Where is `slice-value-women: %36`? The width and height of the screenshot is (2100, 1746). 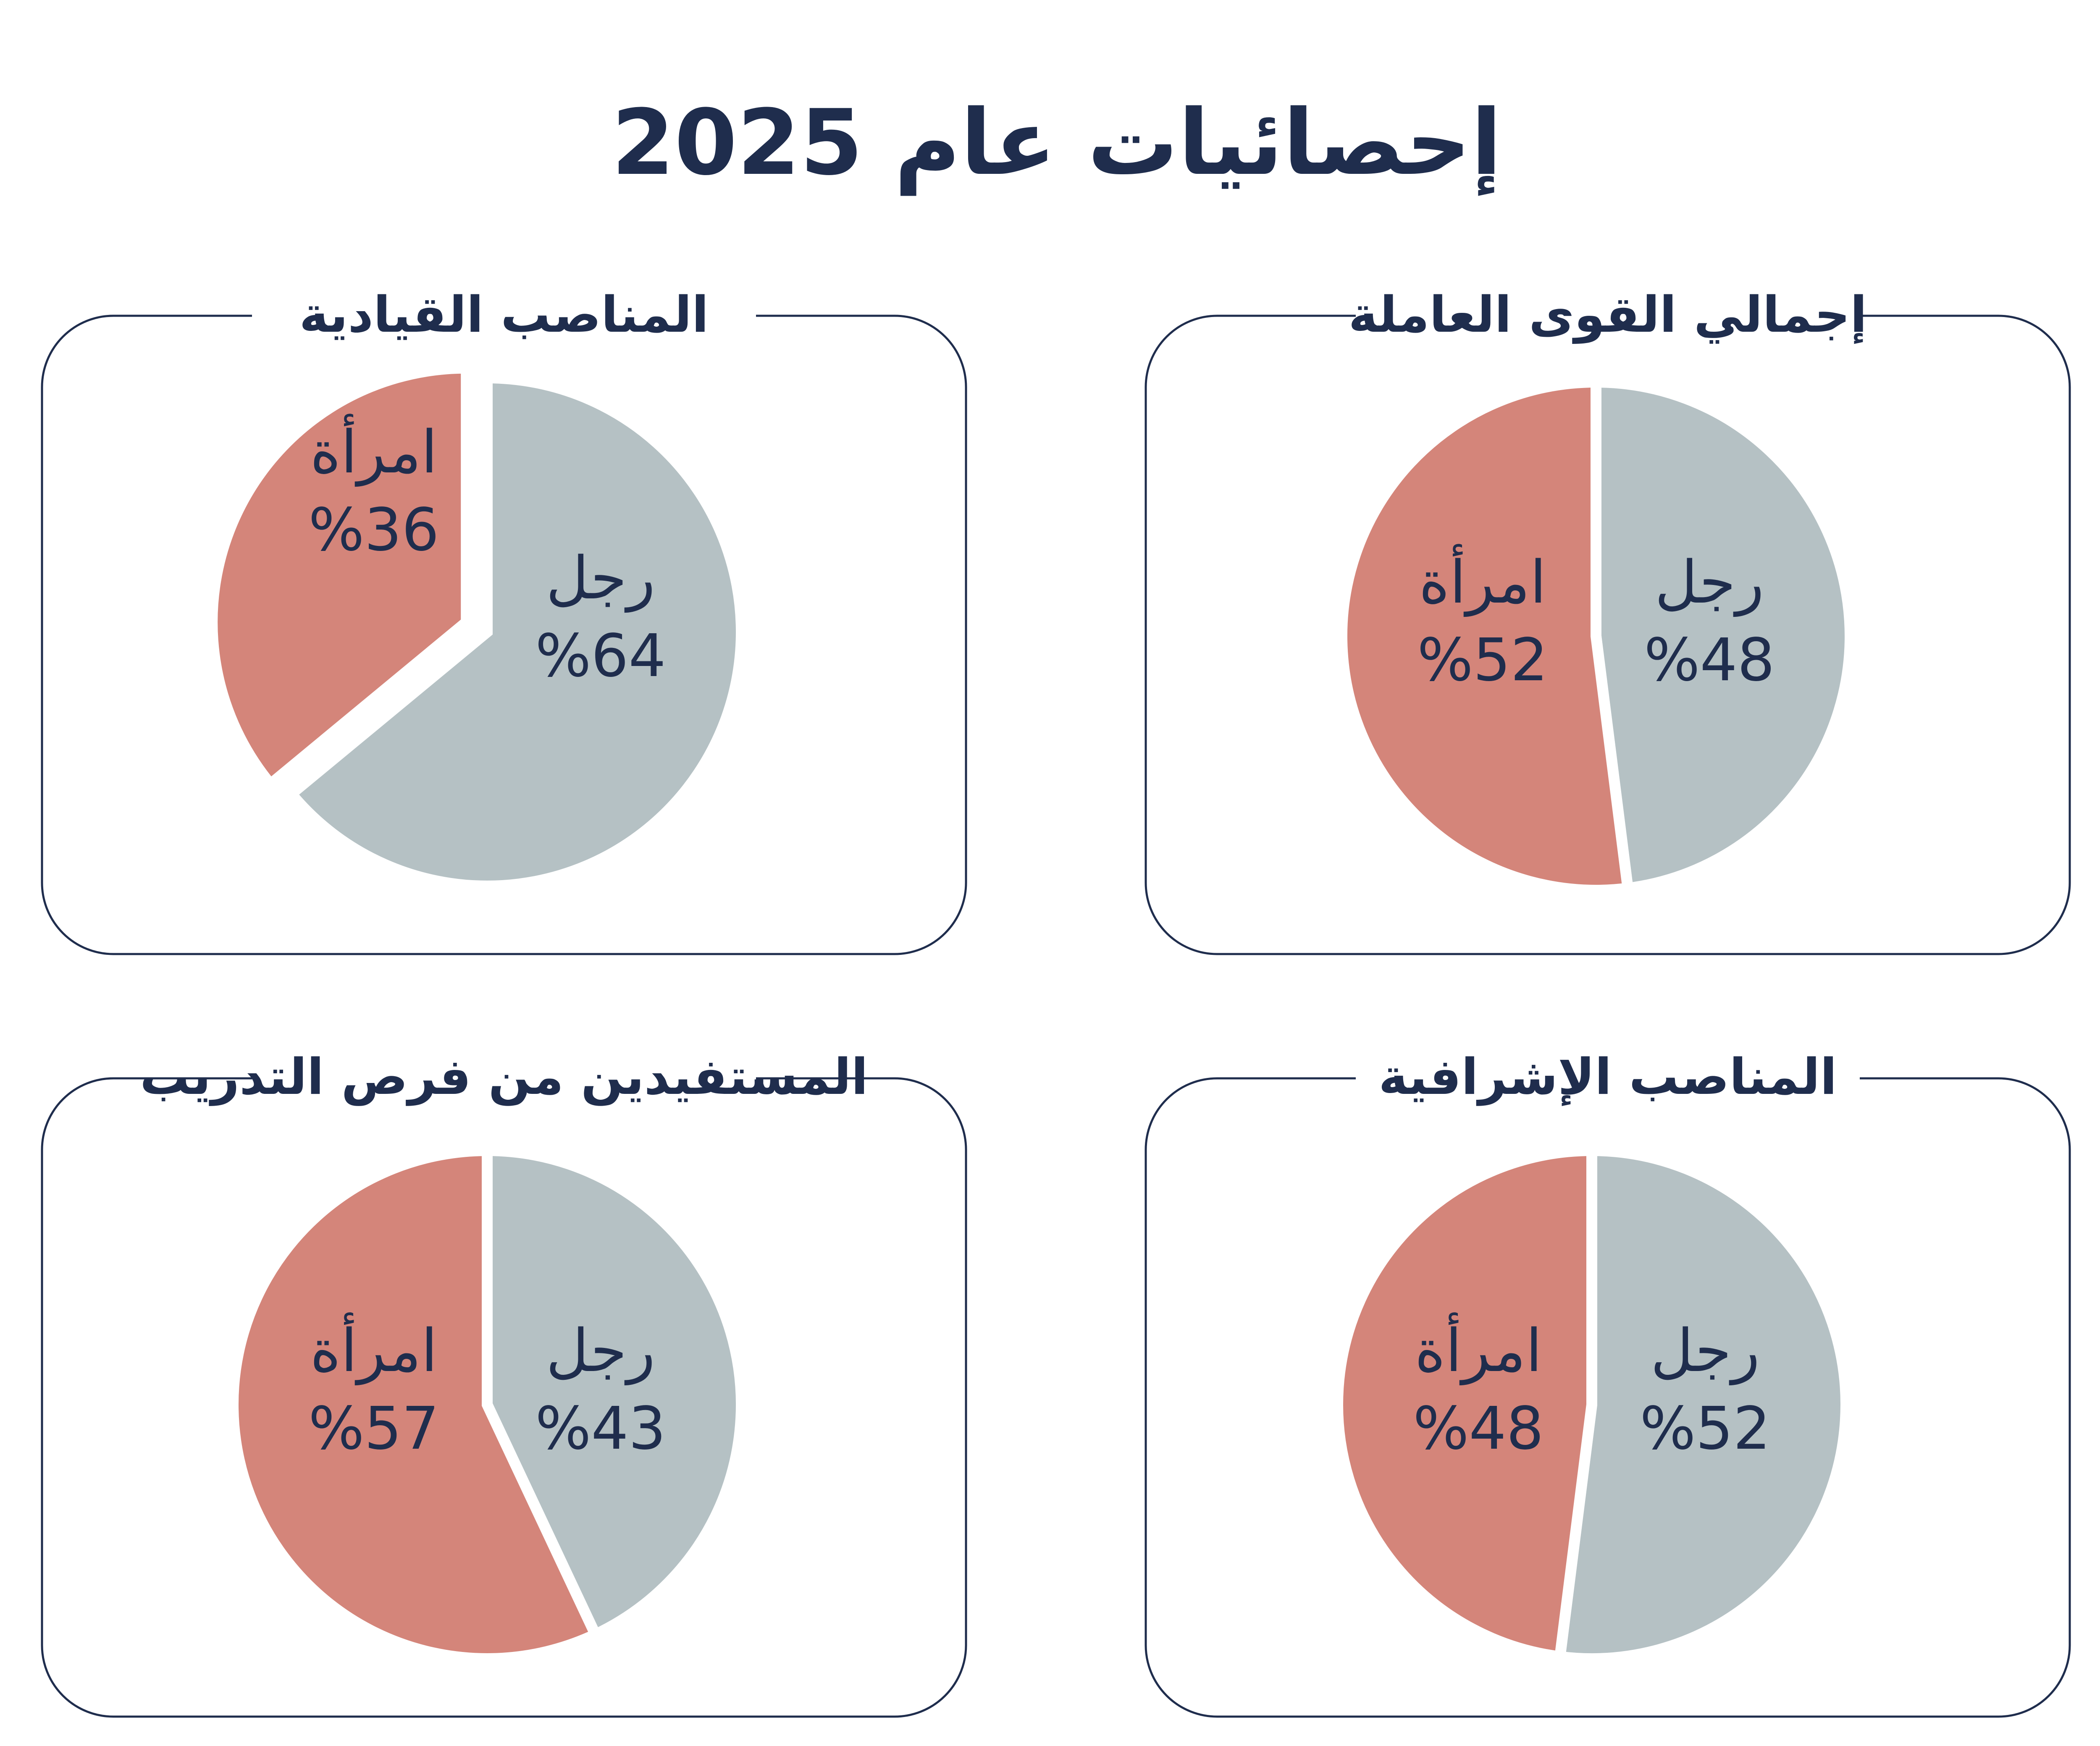 slice-value-women: %36 is located at coordinates (373, 530).